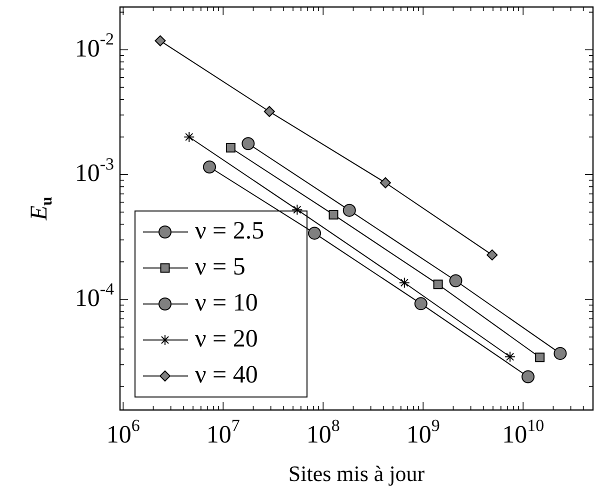 The height and width of the screenshot is (491, 600). I want to click on legend-label: ν = 5, so click(220, 267).